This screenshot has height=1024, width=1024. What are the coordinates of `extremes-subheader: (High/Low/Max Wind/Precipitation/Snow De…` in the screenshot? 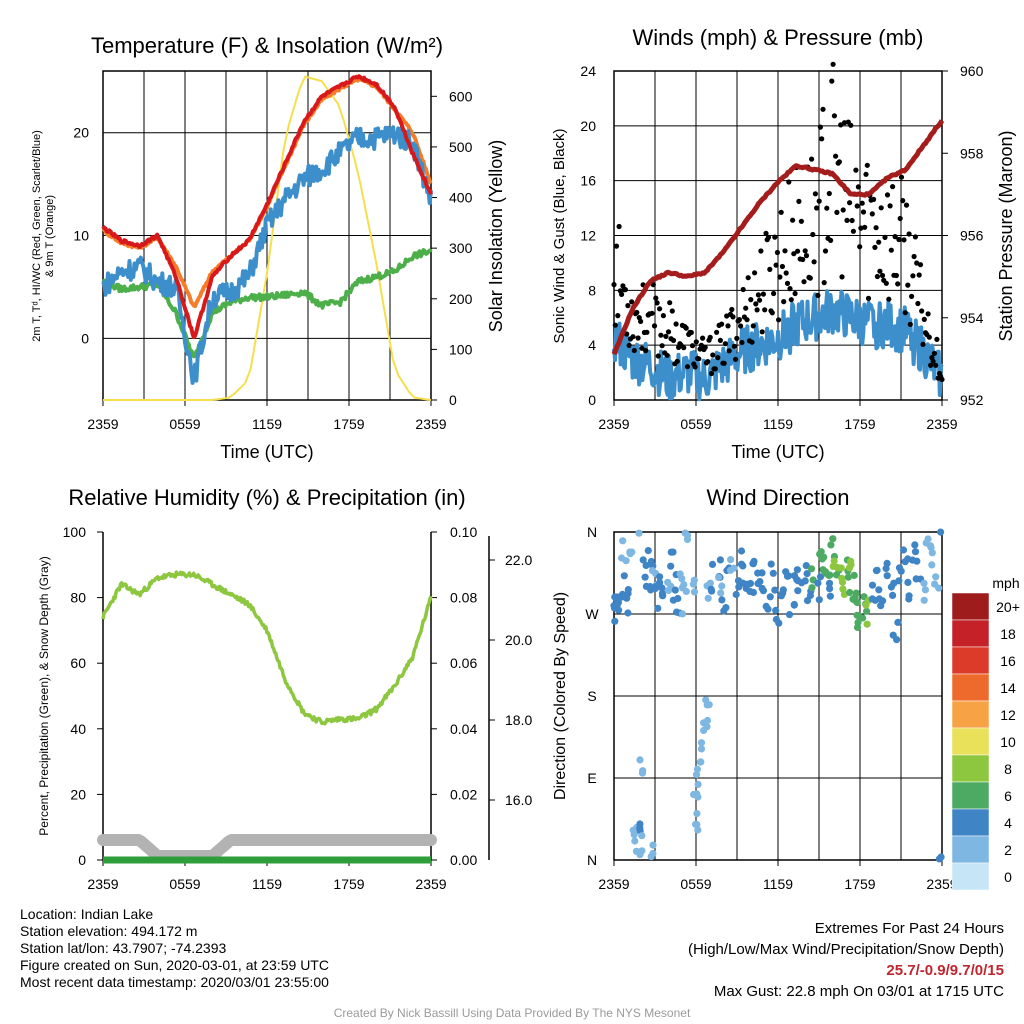 It's located at (846, 949).